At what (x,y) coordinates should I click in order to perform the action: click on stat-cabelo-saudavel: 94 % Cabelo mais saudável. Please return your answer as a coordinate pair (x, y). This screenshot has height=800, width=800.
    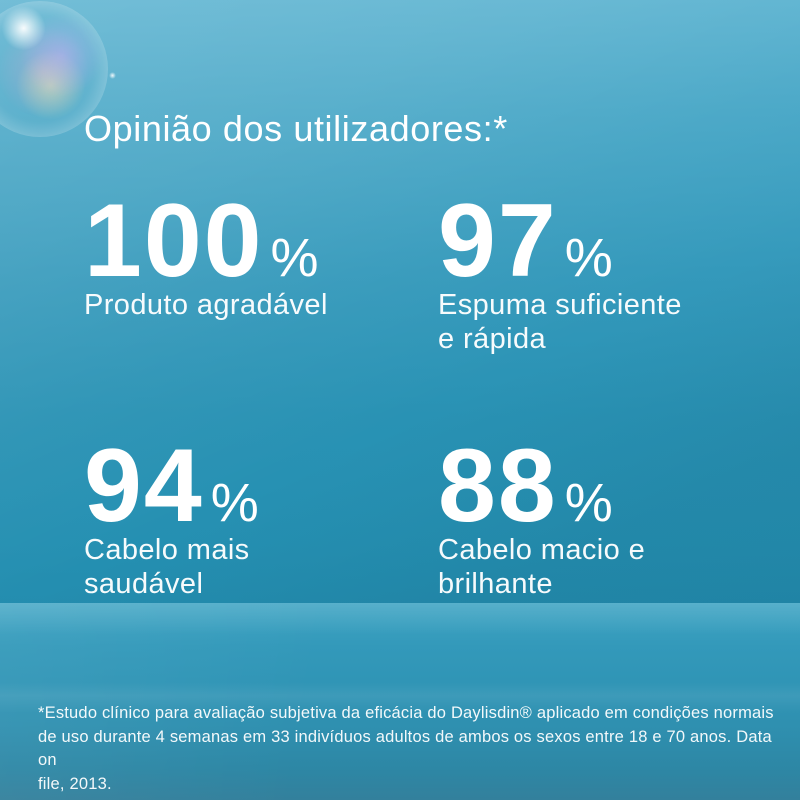
    Looking at the image, I should click on (254, 514).